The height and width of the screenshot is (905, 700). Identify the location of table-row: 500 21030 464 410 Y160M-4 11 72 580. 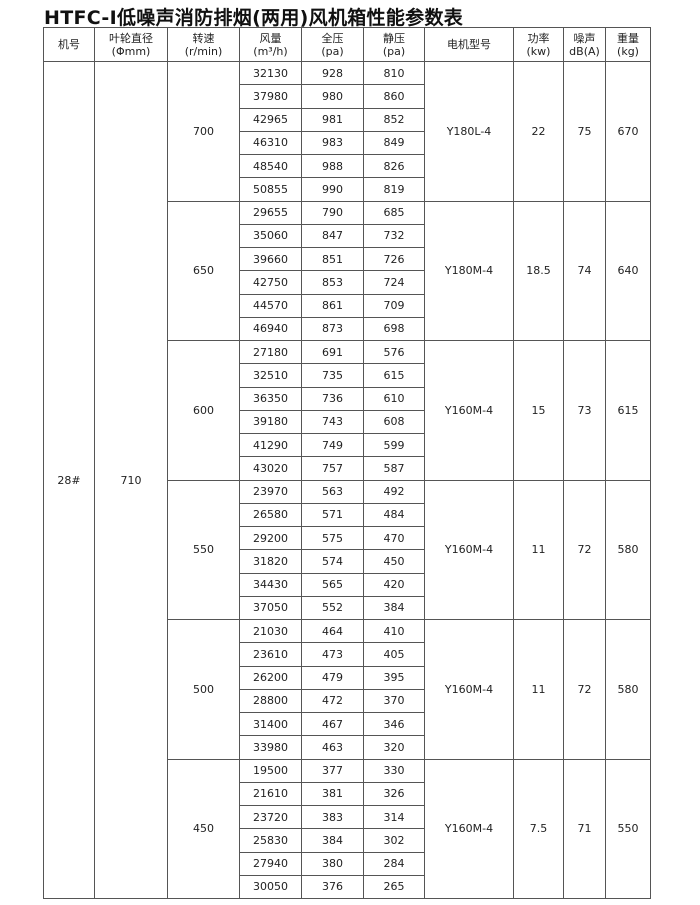
(347, 689).